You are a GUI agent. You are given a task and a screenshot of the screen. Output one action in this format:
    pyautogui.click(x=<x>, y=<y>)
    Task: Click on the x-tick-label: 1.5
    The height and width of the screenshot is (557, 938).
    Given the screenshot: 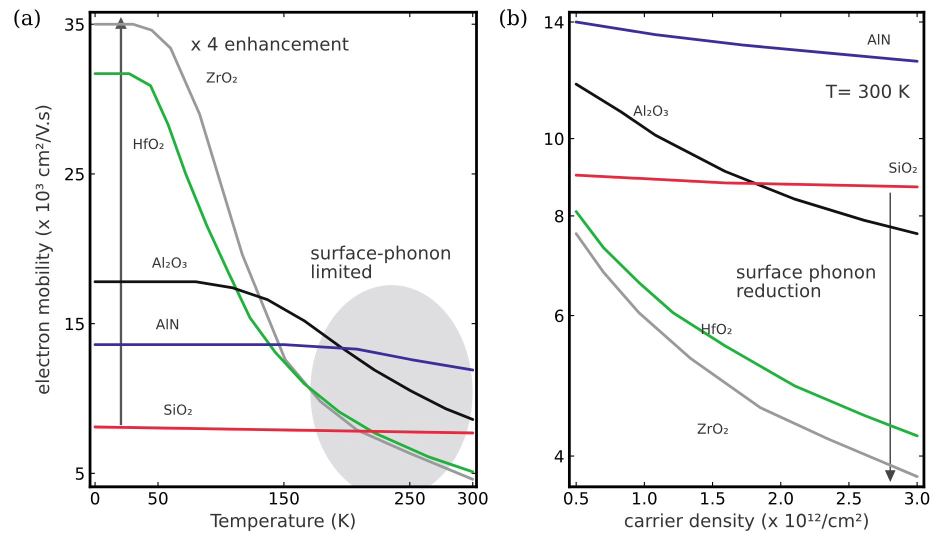 What is the action you would take?
    pyautogui.click(x=712, y=498)
    